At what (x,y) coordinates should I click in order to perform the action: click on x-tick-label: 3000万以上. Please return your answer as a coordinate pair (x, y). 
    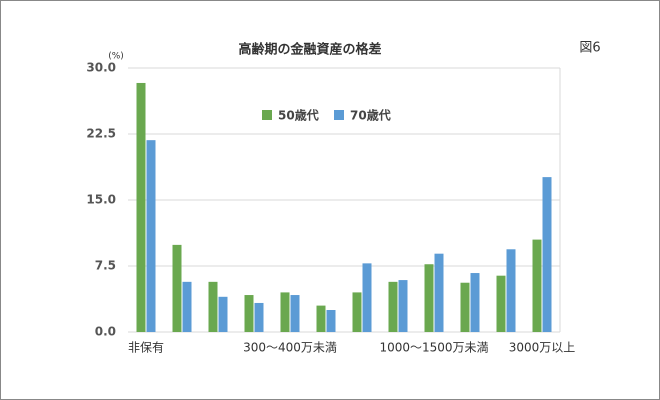
    Looking at the image, I should click on (542, 348).